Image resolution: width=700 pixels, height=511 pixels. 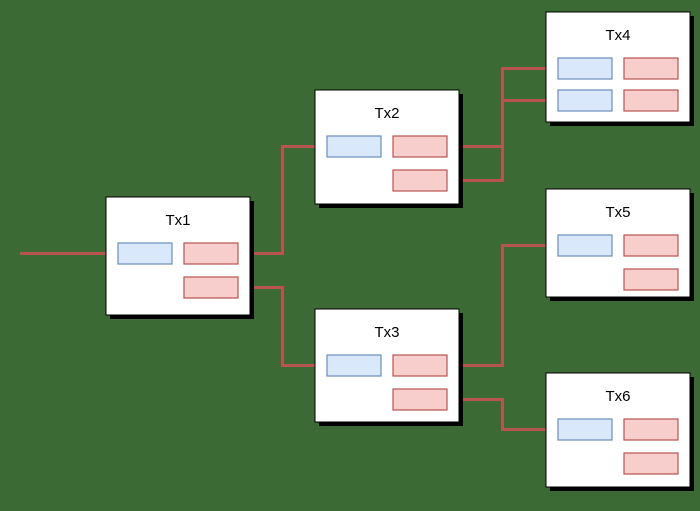 What do you see at coordinates (179, 257) in the screenshot?
I see `transaction-tx1: Tx1` at bounding box center [179, 257].